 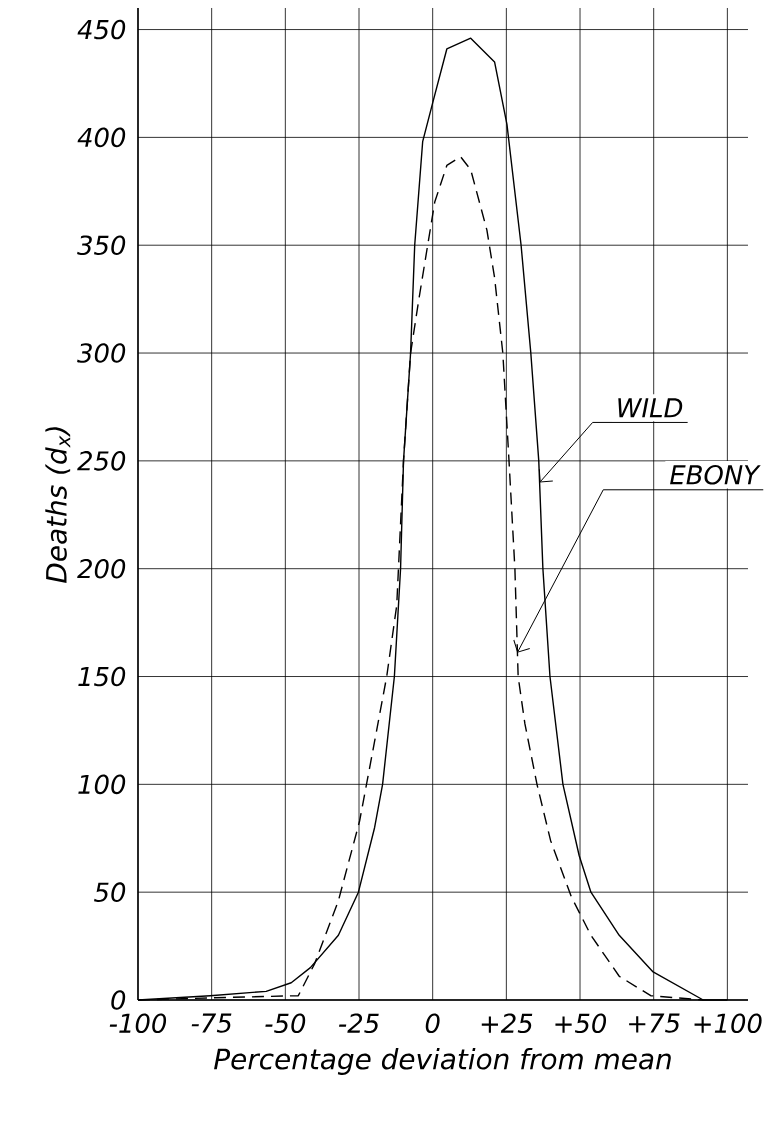 I want to click on y-tick-label: 200, so click(x=101, y=568).